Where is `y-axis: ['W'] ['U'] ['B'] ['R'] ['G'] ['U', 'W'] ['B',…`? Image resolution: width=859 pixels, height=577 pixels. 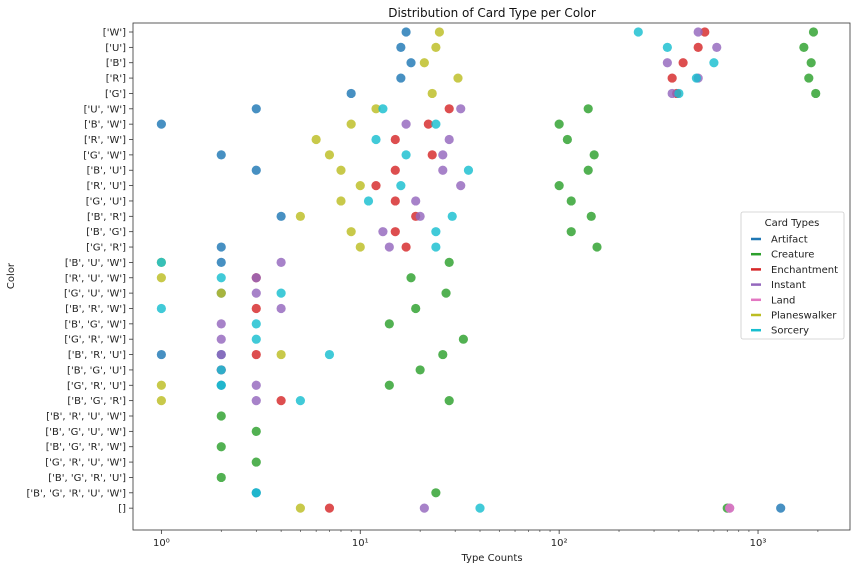
y-axis: ['W'] ['U'] ['B'] ['R'] ['G'] ['U', 'W'] ['B',… is located at coordinates (80, 271).